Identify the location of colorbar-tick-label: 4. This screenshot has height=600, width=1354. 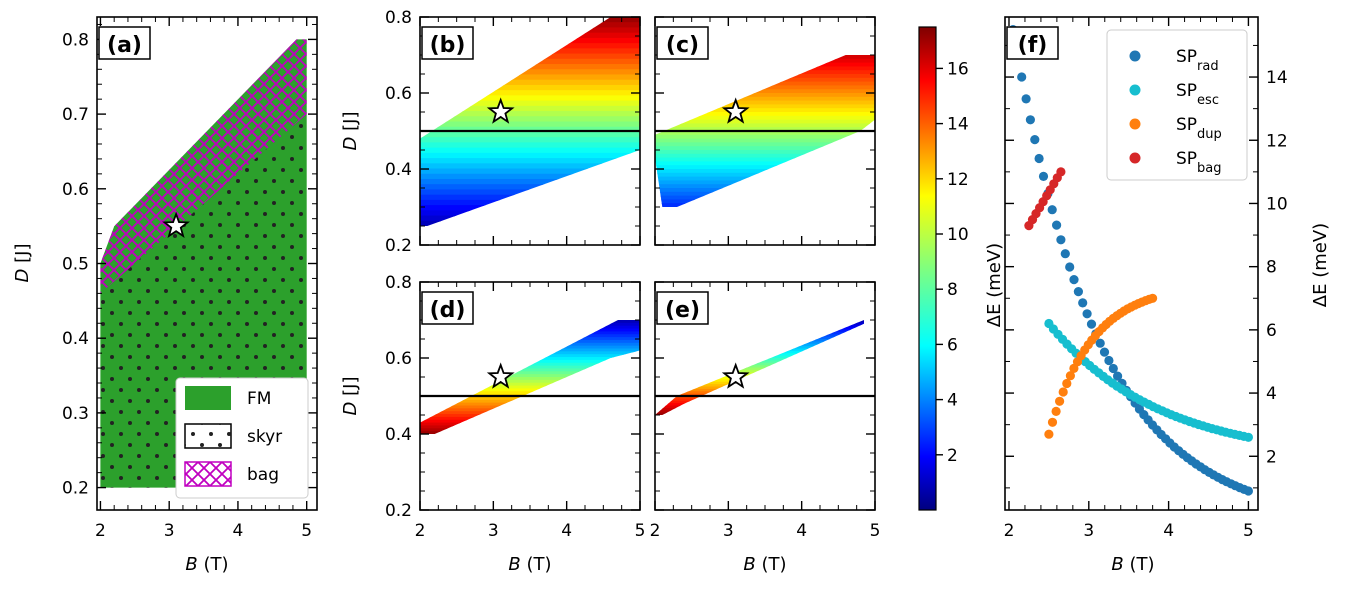
(952, 401).